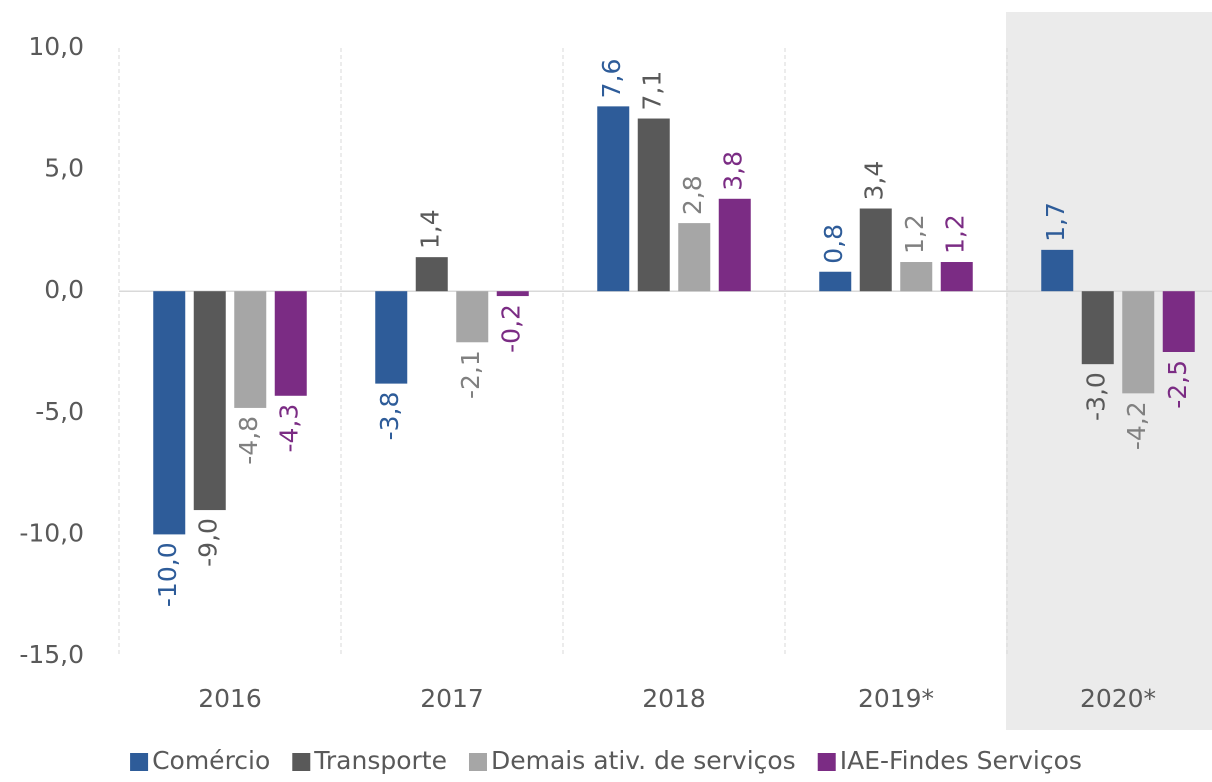 The height and width of the screenshot is (782, 1212). I want to click on data-label: -4,2, so click(1136, 425).